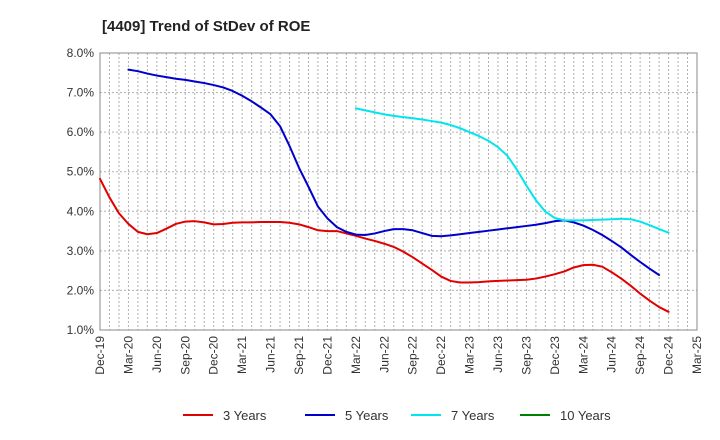  Describe the element at coordinates (367, 415) in the screenshot. I see `legend-label: 5 Years` at that location.